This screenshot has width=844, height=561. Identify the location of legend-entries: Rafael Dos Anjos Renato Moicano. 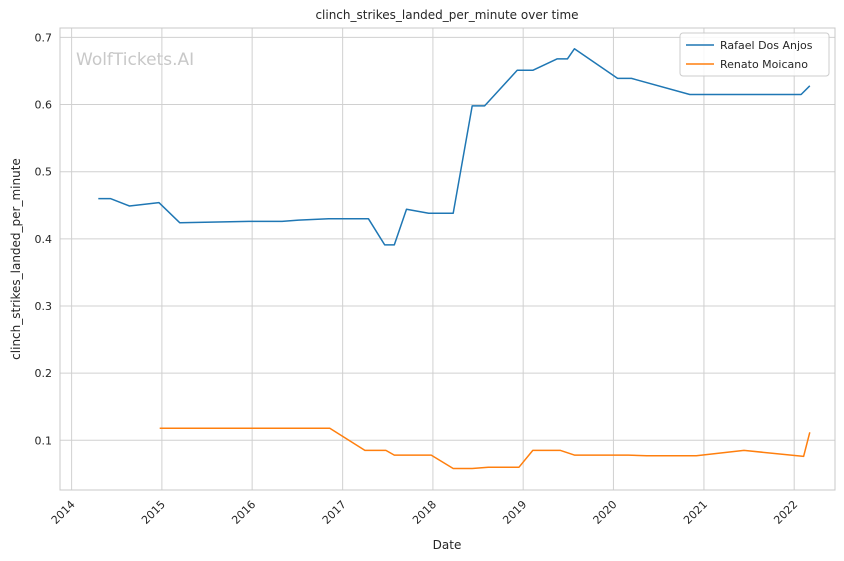
(749, 55).